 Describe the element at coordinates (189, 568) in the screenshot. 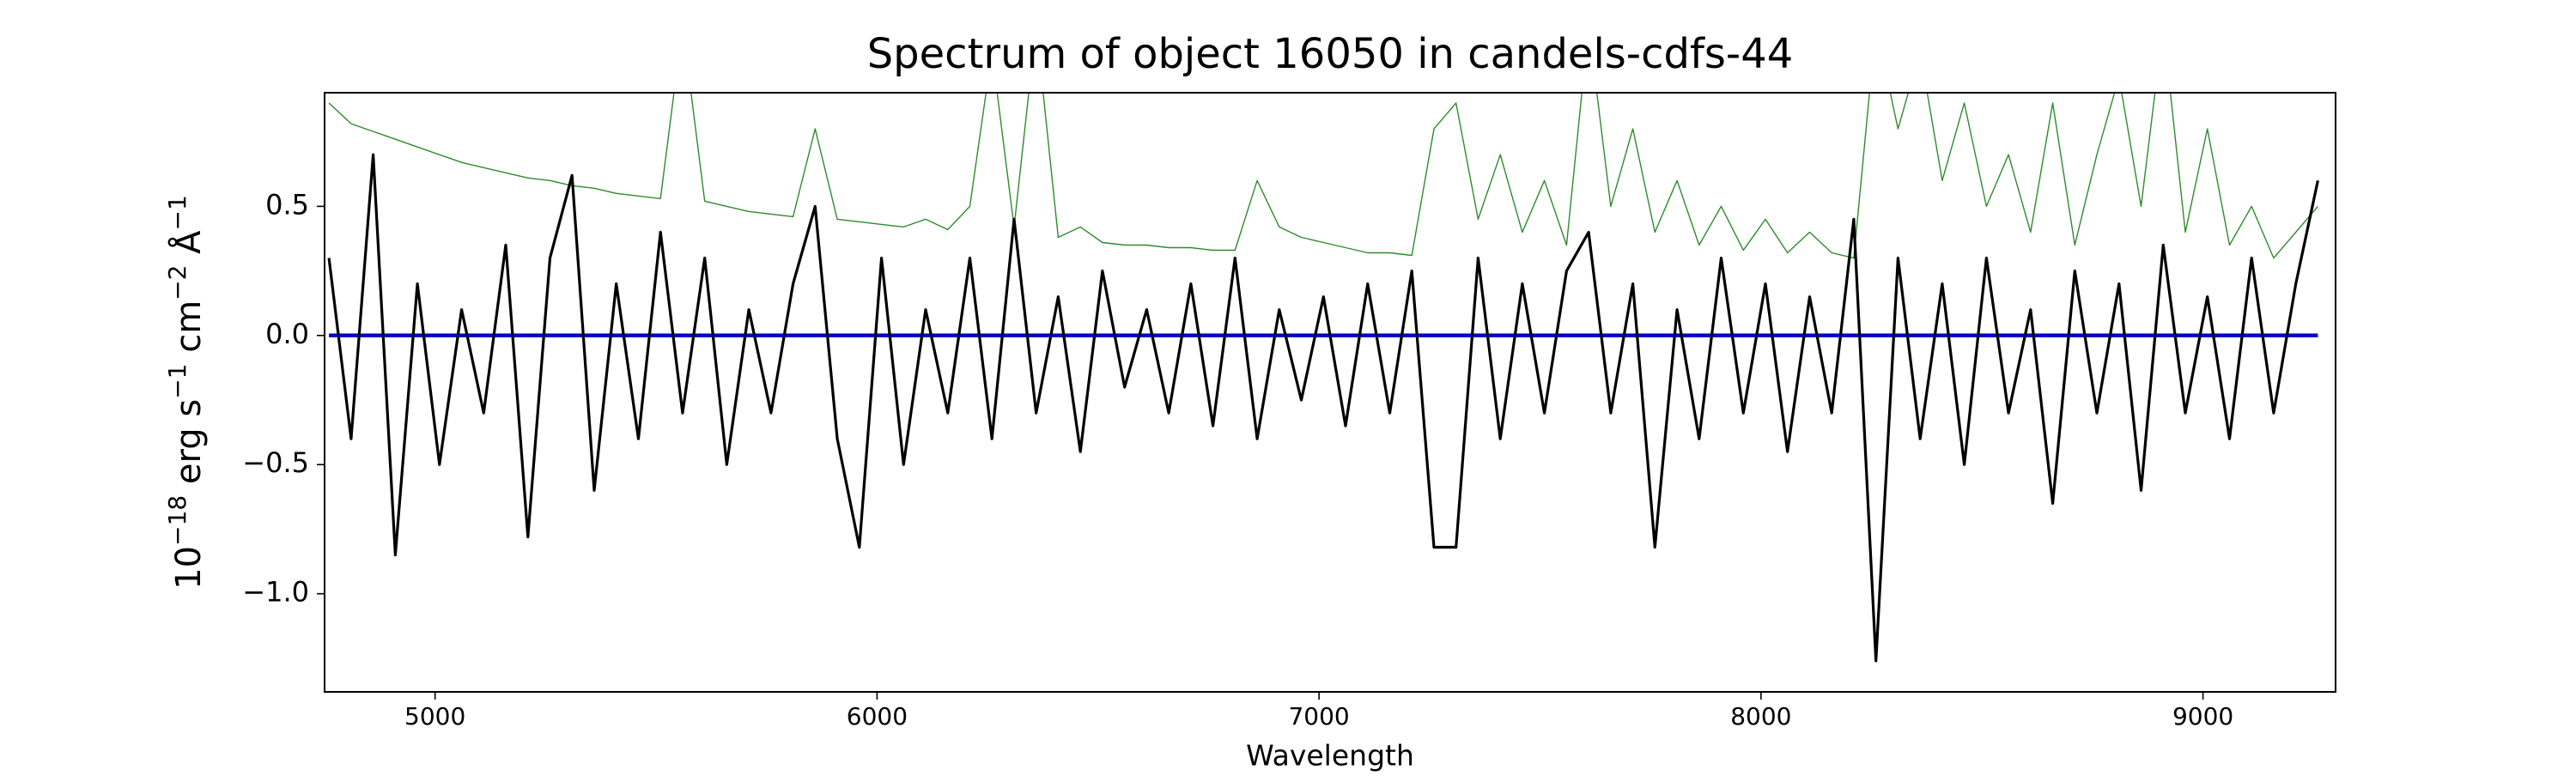

I see `y-label-base: 10` at that location.